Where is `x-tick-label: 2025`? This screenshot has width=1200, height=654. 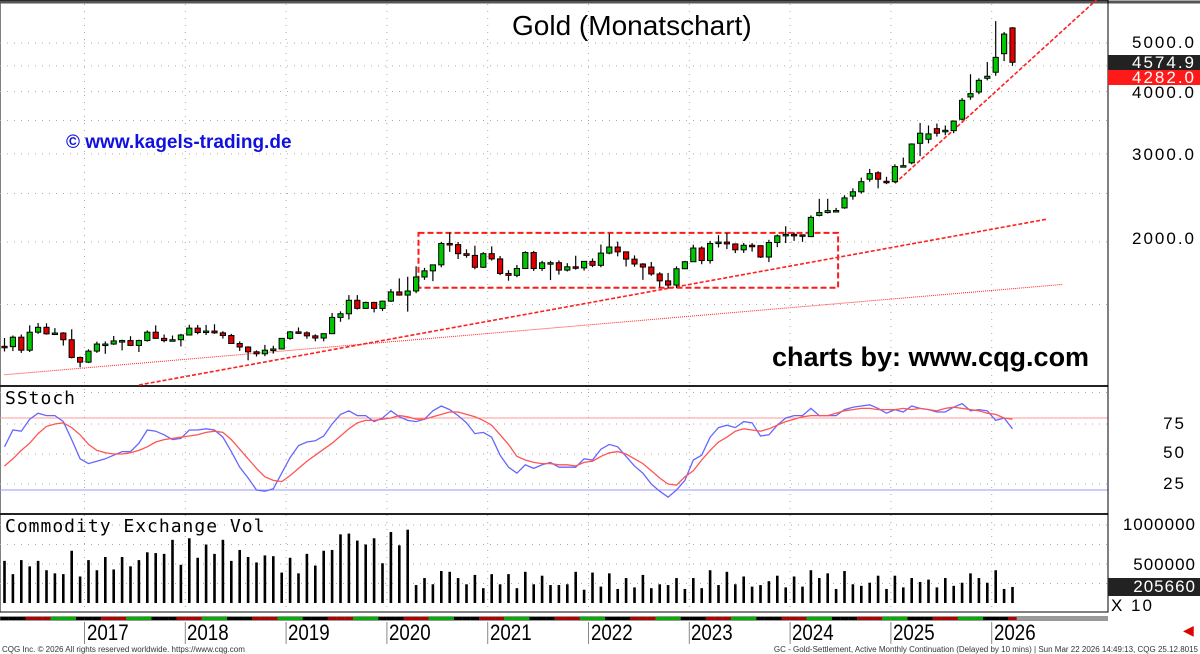 x-tick-label: 2025 is located at coordinates (913, 632).